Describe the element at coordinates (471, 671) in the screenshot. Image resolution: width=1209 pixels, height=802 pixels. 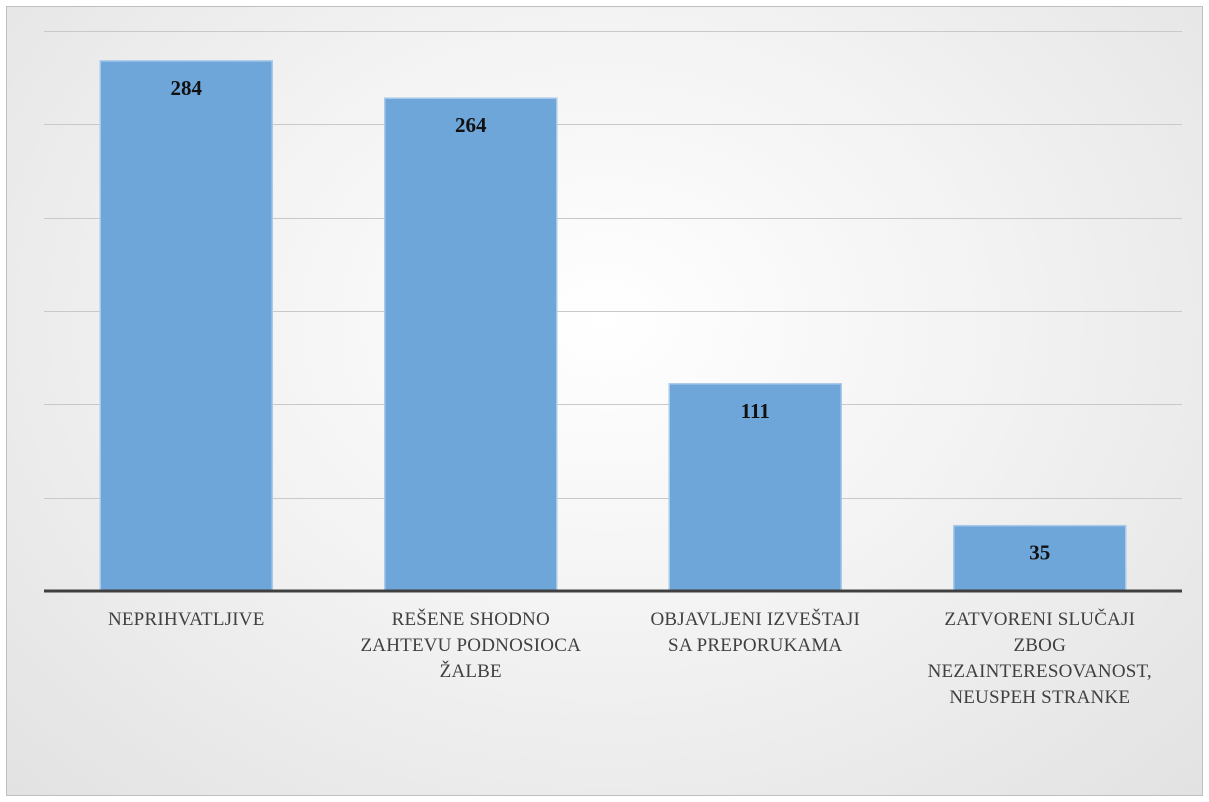
I see `category-label-line: ŽALBE` at that location.